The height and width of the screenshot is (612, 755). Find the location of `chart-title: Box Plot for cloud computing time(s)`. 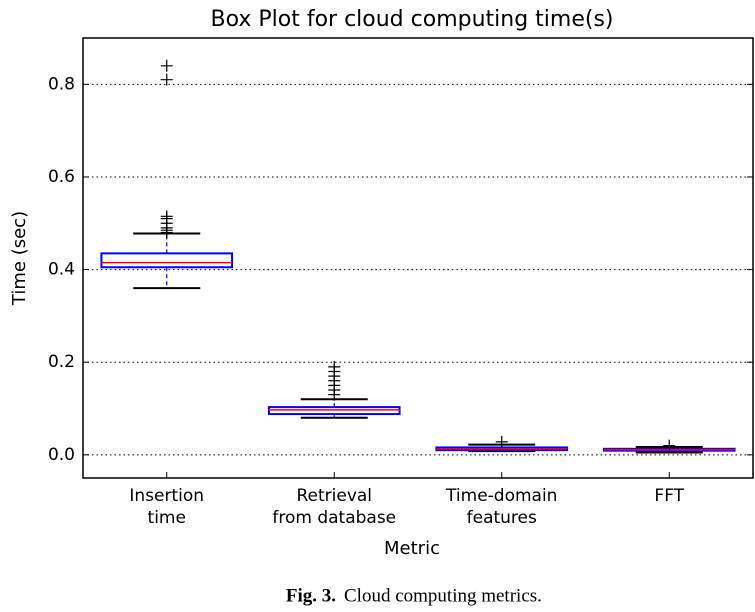

chart-title: Box Plot for cloud computing time(s) is located at coordinates (411, 19).